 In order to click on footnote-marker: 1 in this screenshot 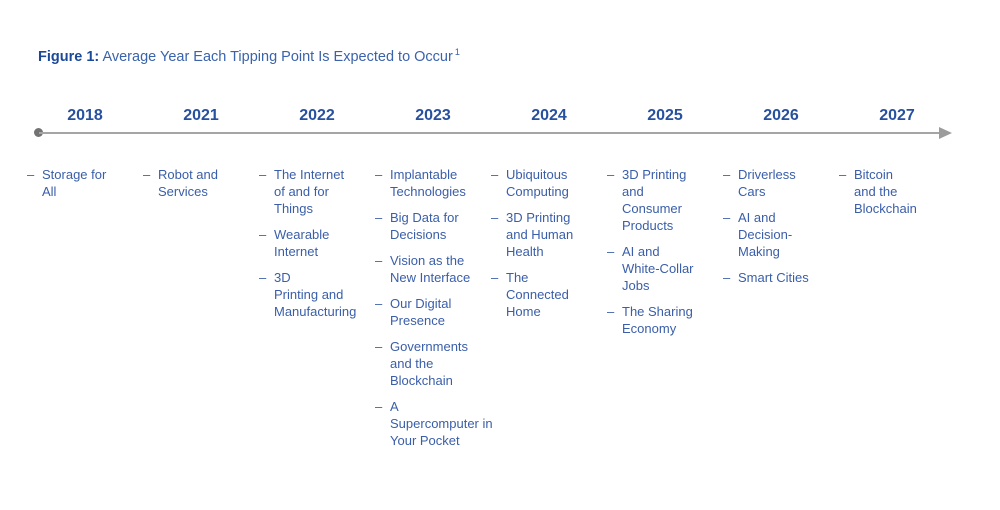, I will do `click(457, 52)`.